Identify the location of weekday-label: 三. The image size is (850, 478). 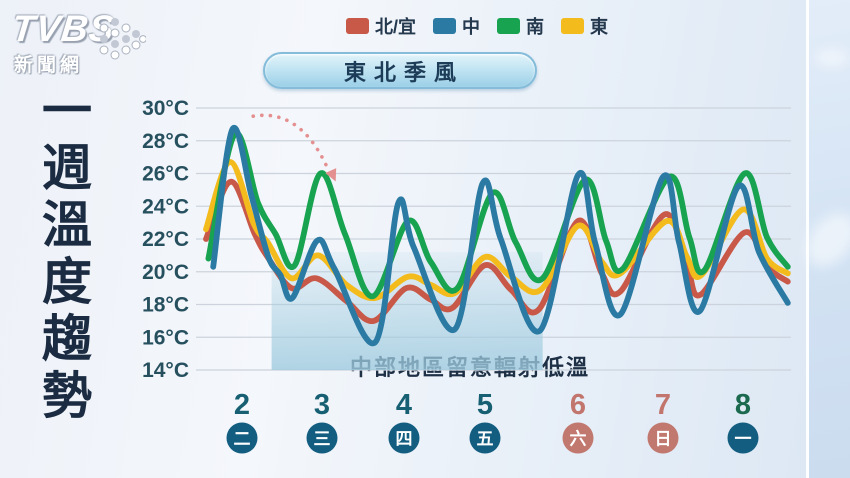
(322, 439).